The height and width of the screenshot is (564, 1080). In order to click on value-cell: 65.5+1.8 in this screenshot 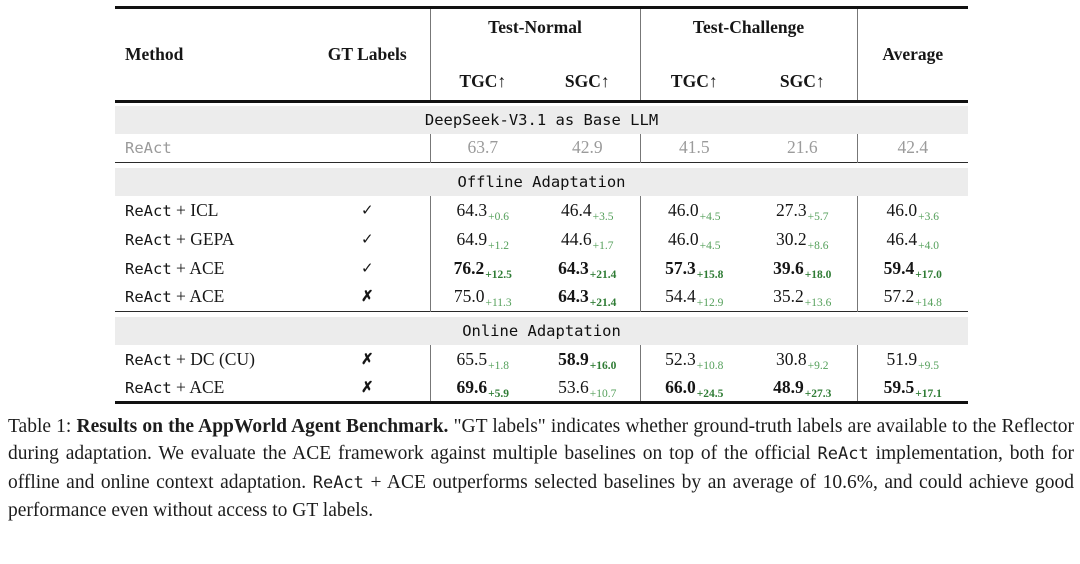, I will do `click(482, 359)`.